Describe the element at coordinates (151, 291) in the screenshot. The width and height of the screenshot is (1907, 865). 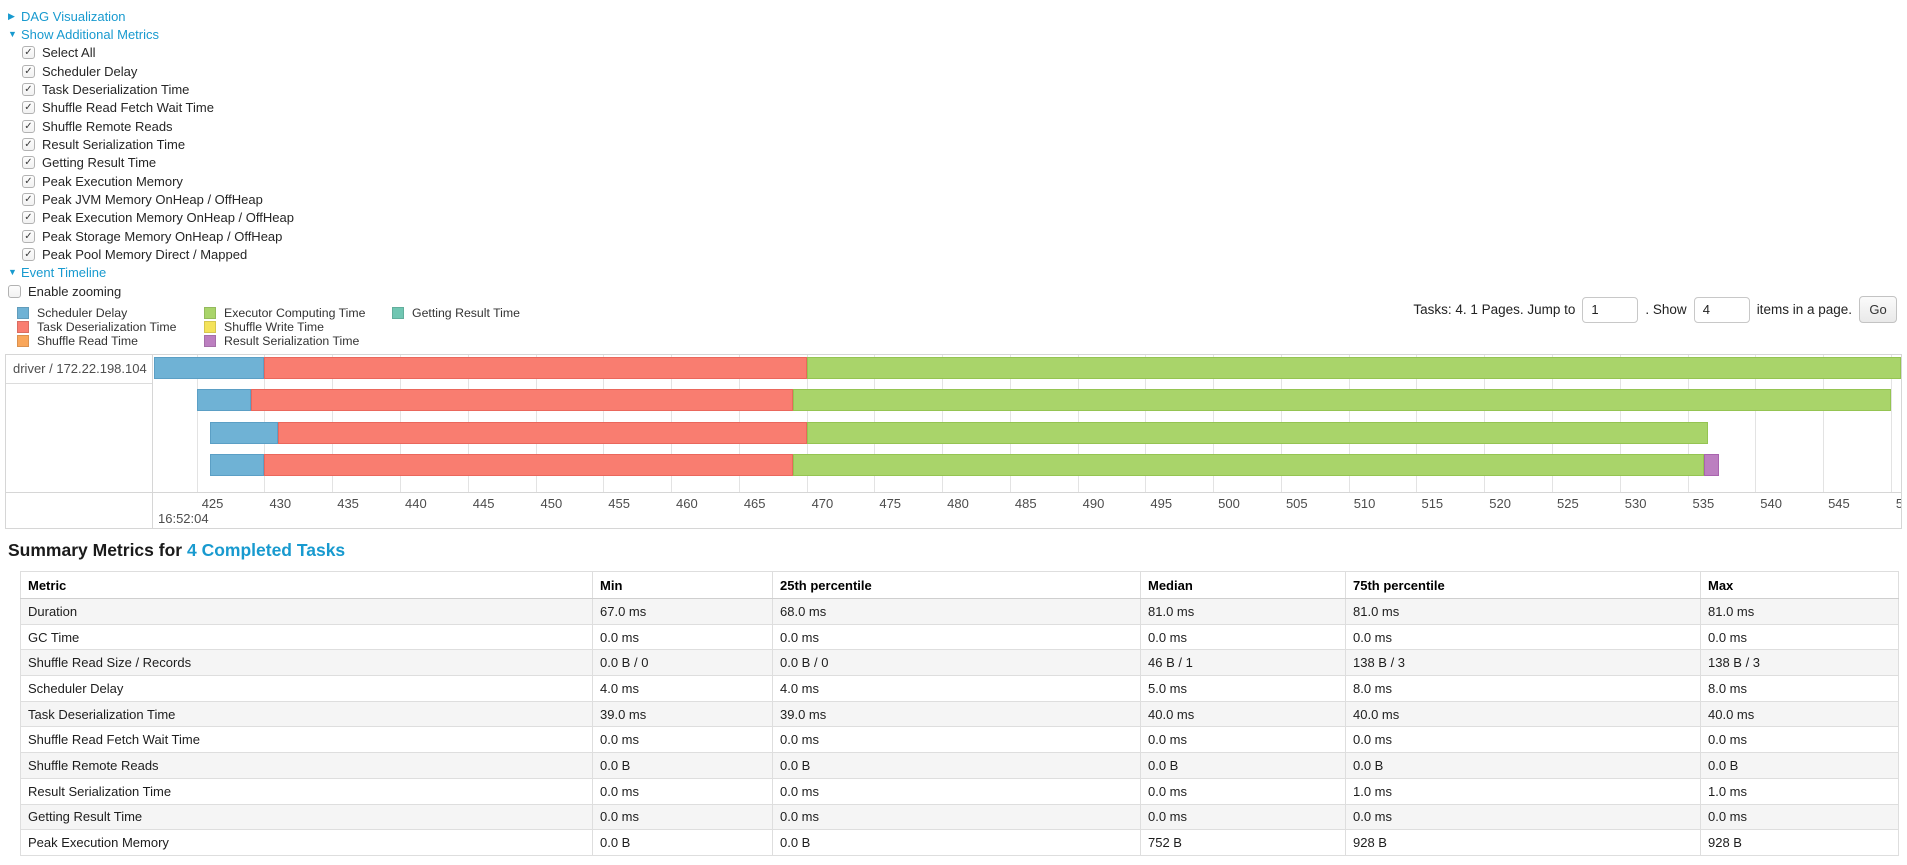
I see `enable-zooming-row: Enable zooming` at that location.